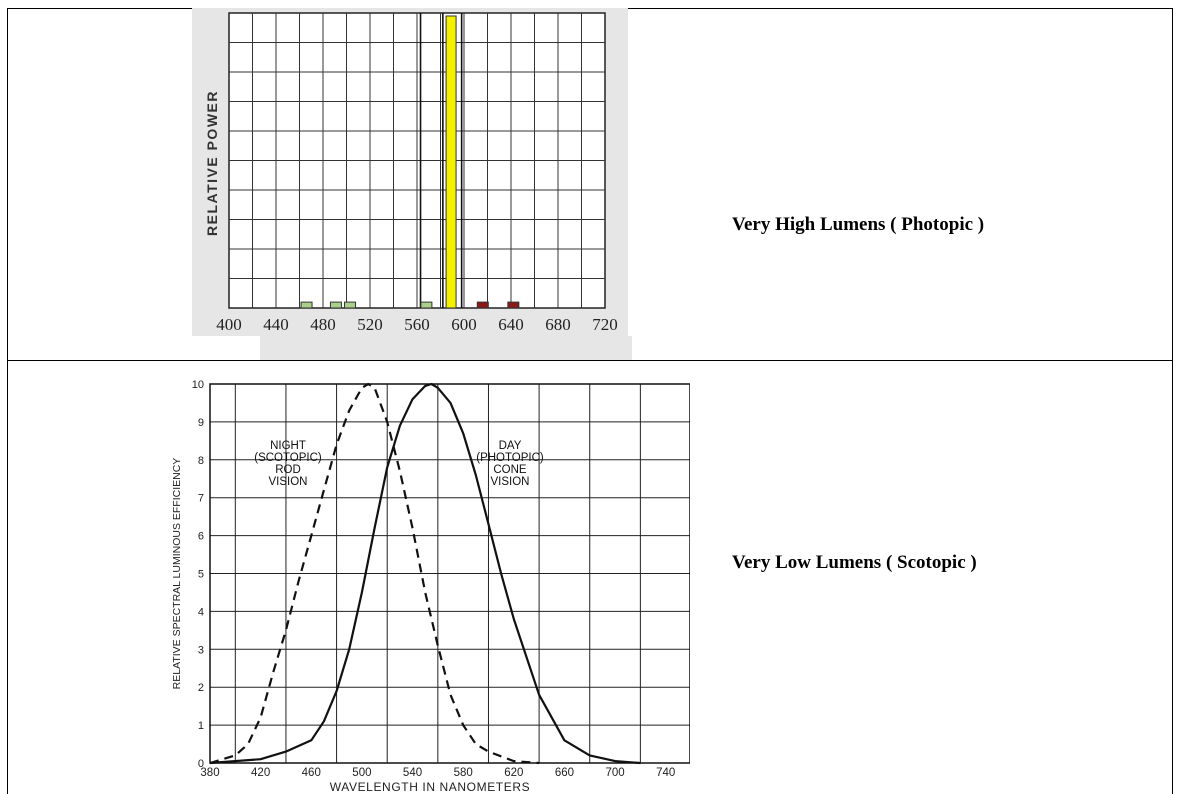 The height and width of the screenshot is (794, 1183). I want to click on photopic-annotation-line: CONE, so click(510, 470).